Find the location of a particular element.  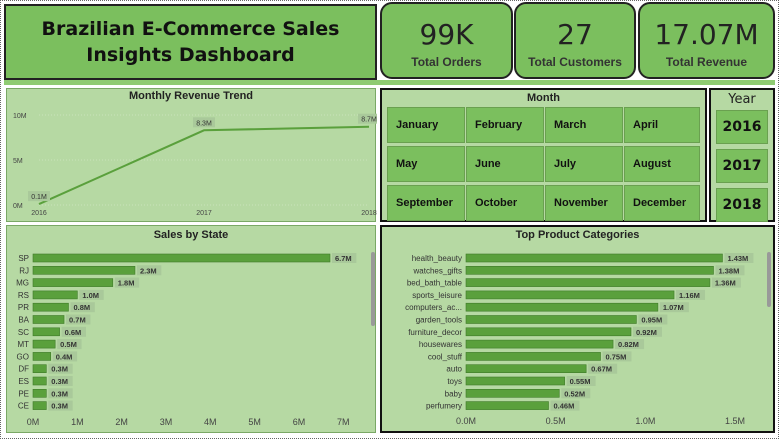

month-option-february: February is located at coordinates (505, 125).